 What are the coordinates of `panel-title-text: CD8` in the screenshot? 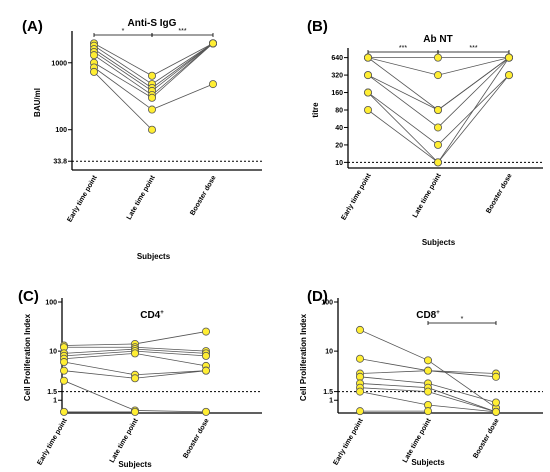 It's located at (426, 315).